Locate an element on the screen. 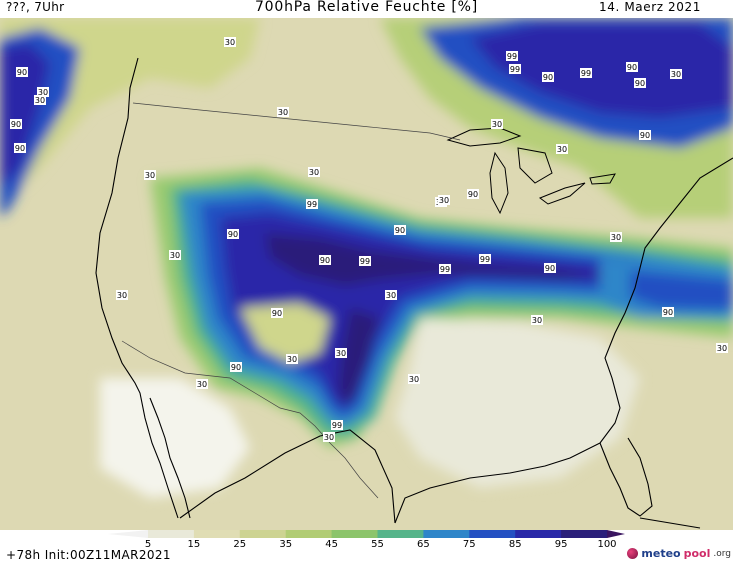  valid-day-label: ???, 7Uhr is located at coordinates (35, 7).